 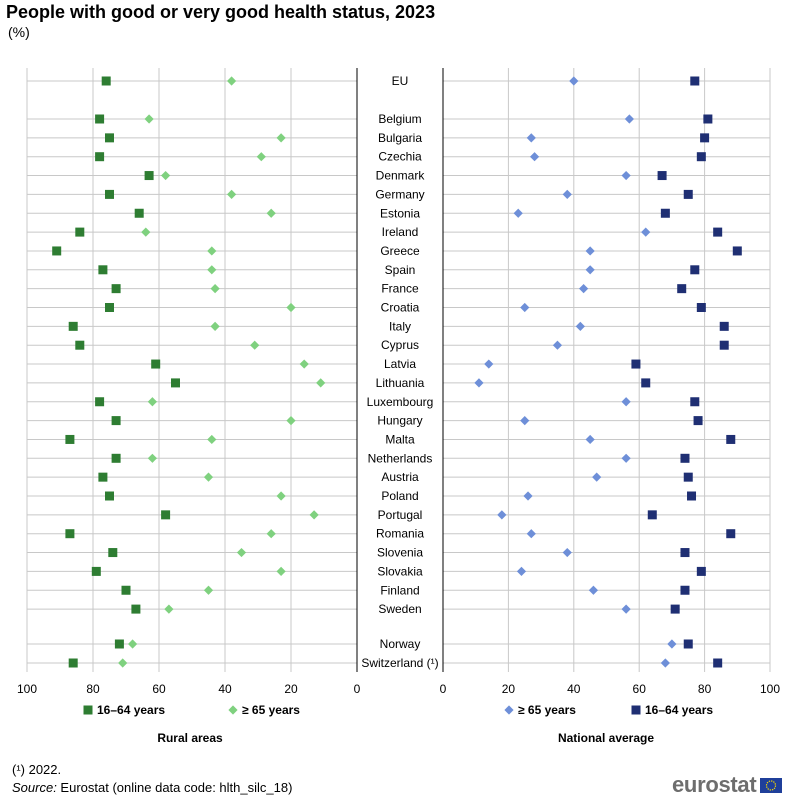 What do you see at coordinates (400, 251) in the screenshot?
I see `country-label: Greece` at bounding box center [400, 251].